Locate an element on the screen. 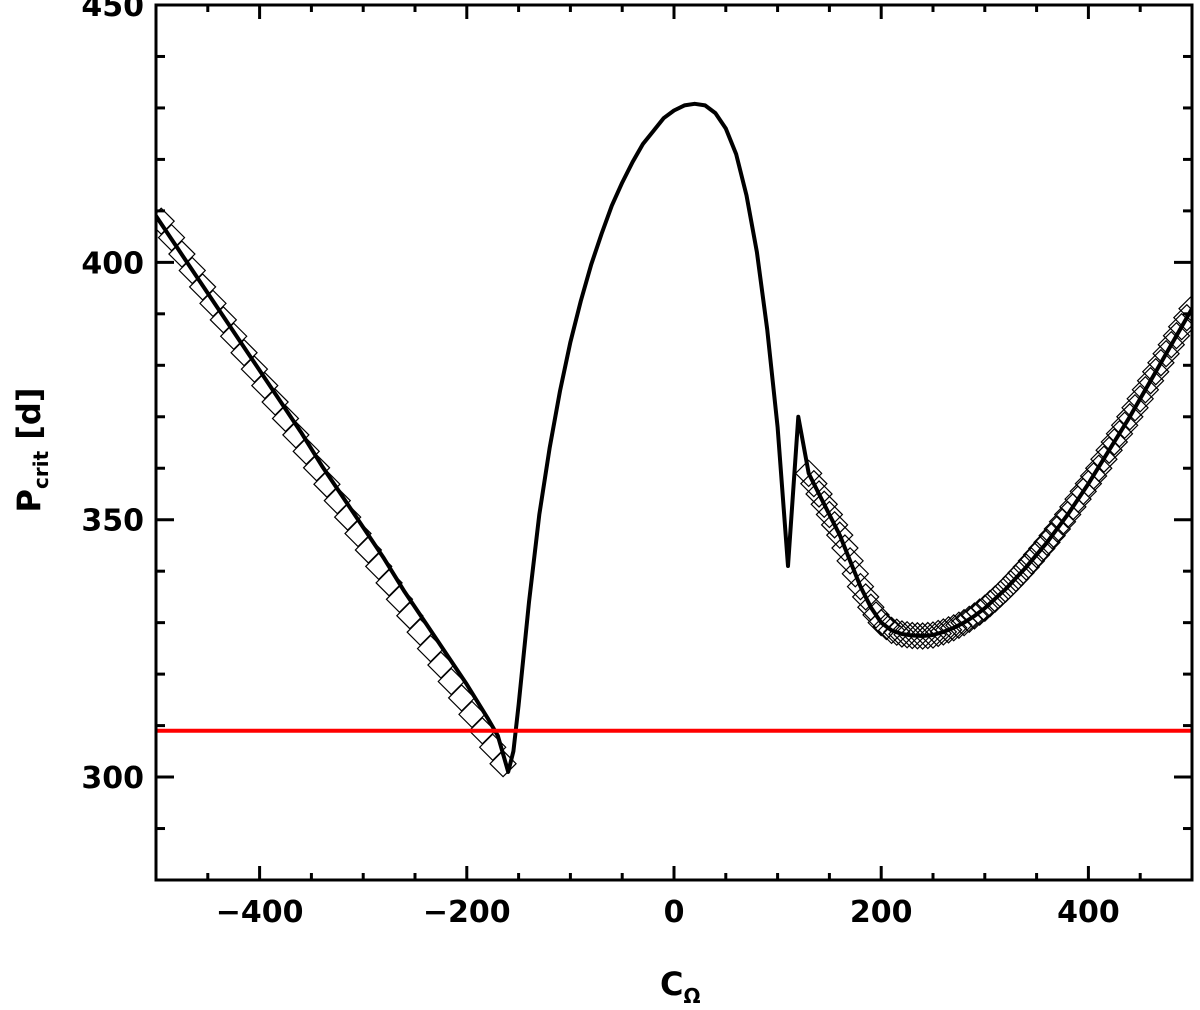  x-tick-label: −400 is located at coordinates (260, 912).